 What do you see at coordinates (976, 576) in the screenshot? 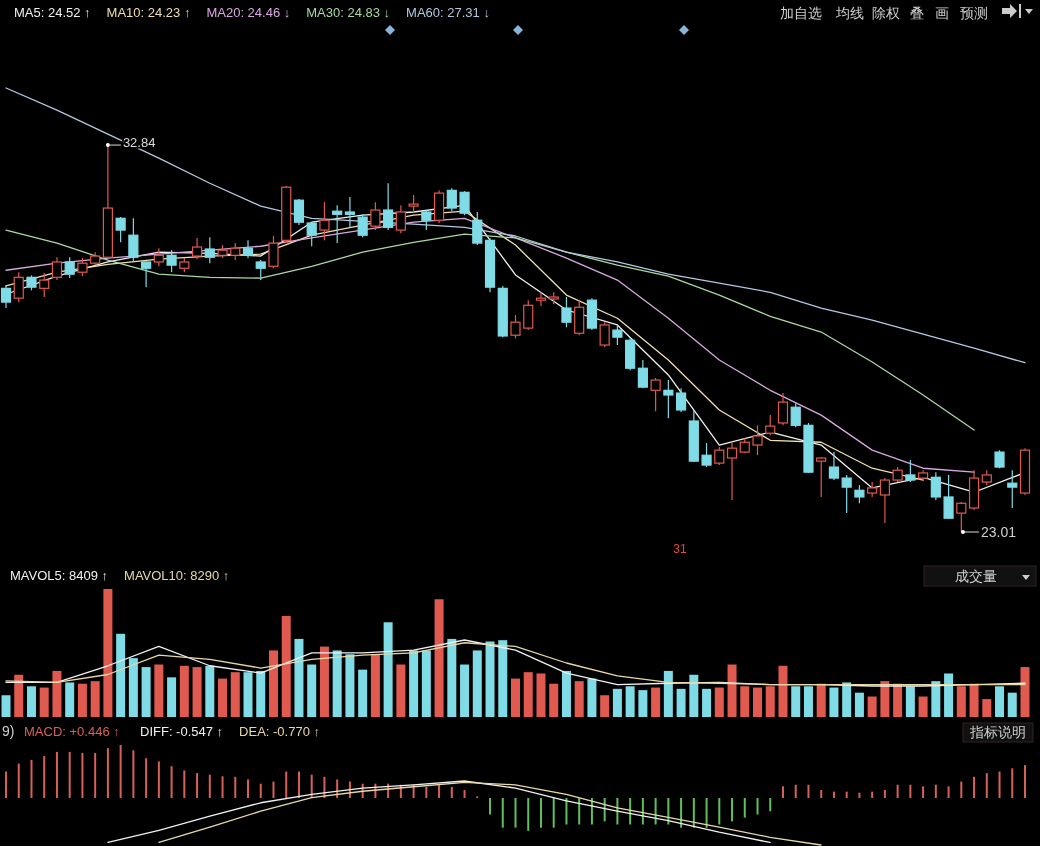
I see `text: 成交量` at bounding box center [976, 576].